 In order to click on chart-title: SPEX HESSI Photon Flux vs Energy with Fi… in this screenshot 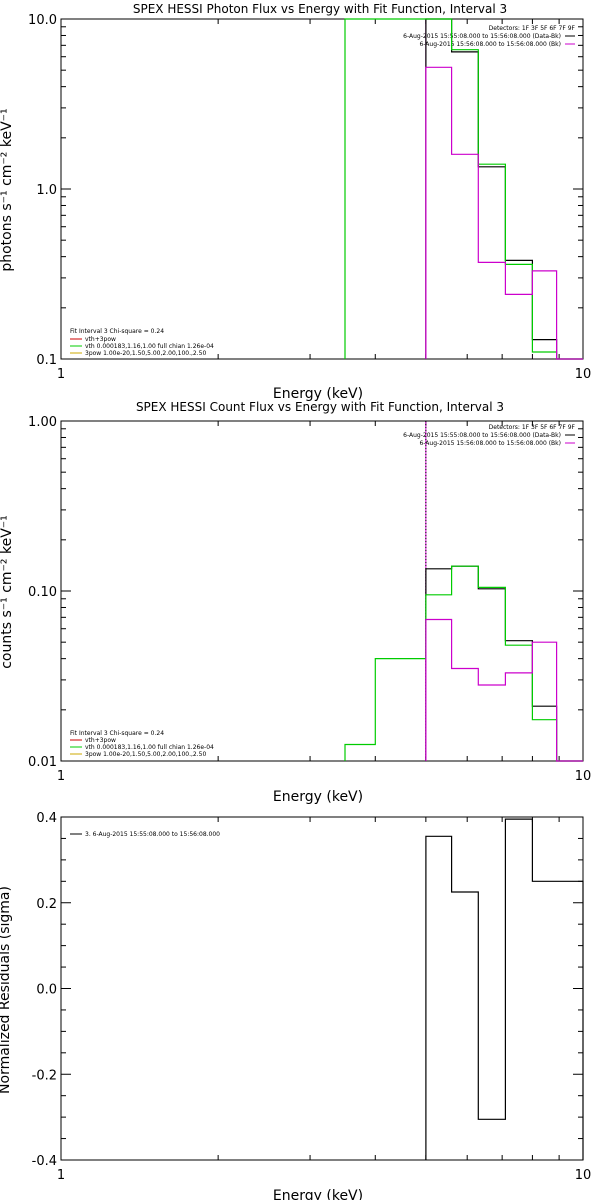, I will do `click(320, 9)`.